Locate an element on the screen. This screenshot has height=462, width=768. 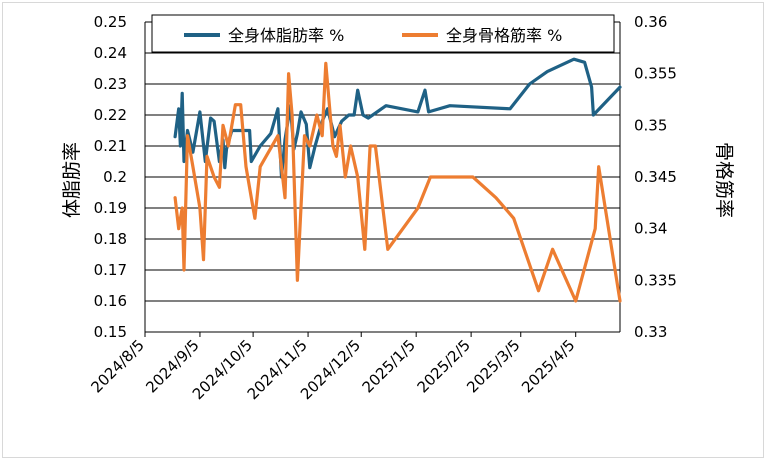
left-tick-label: 0.17 is located at coordinates (110, 270).